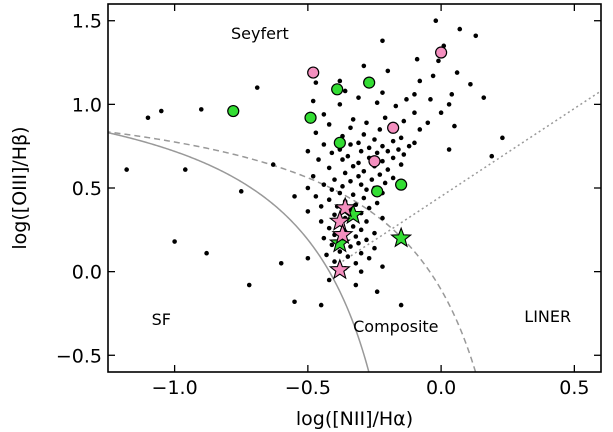  Describe the element at coordinates (79, 356) in the screenshot. I see `y-tick-label: −0.5` at that location.